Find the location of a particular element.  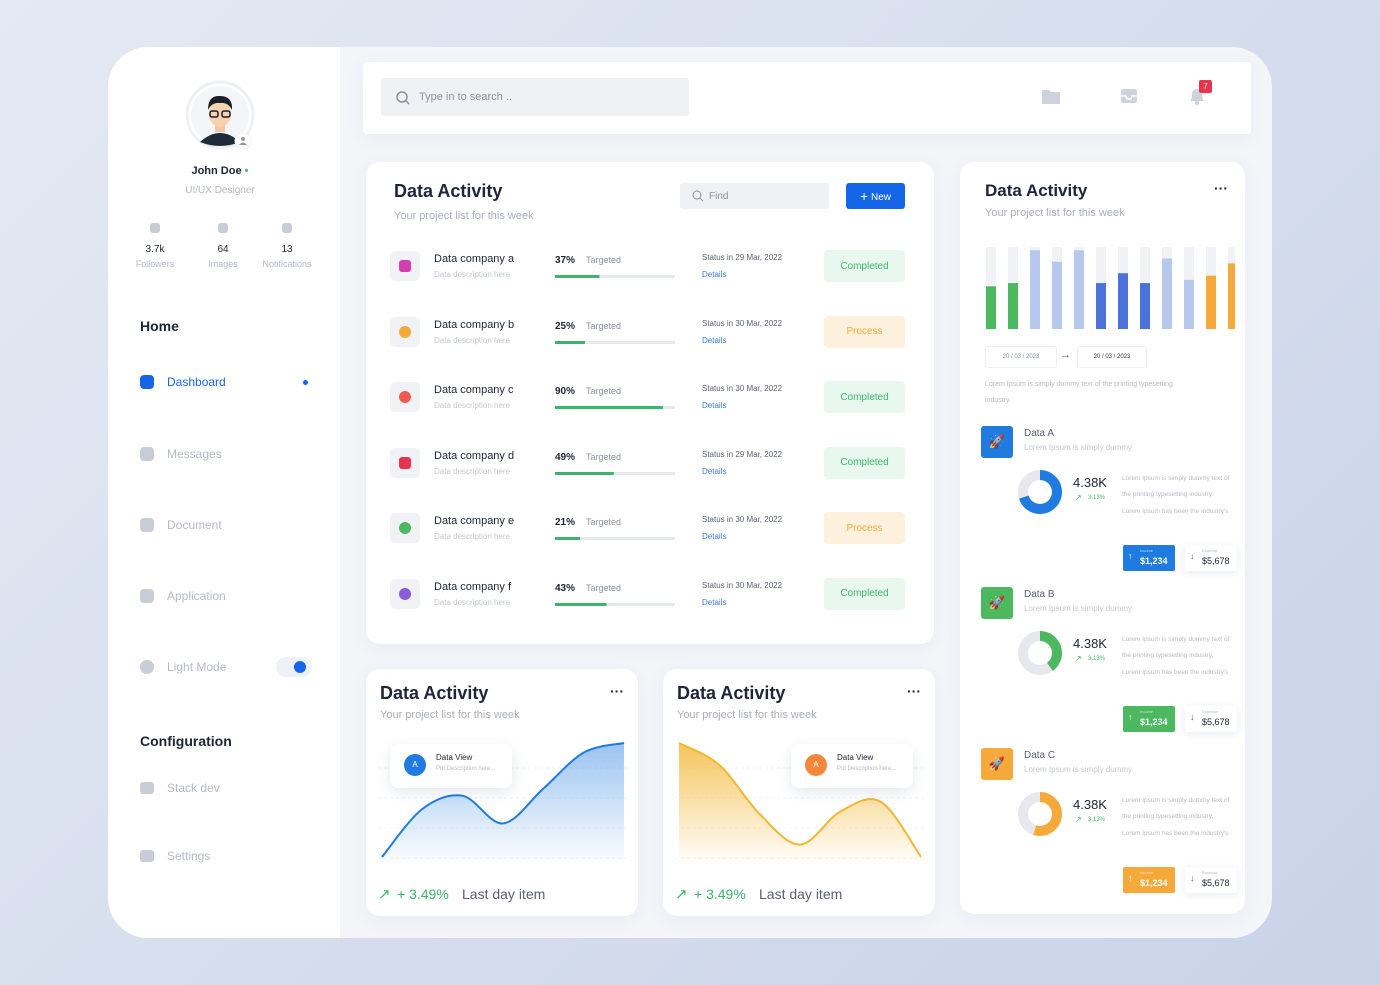

nav-item: Application is located at coordinates (196, 596).